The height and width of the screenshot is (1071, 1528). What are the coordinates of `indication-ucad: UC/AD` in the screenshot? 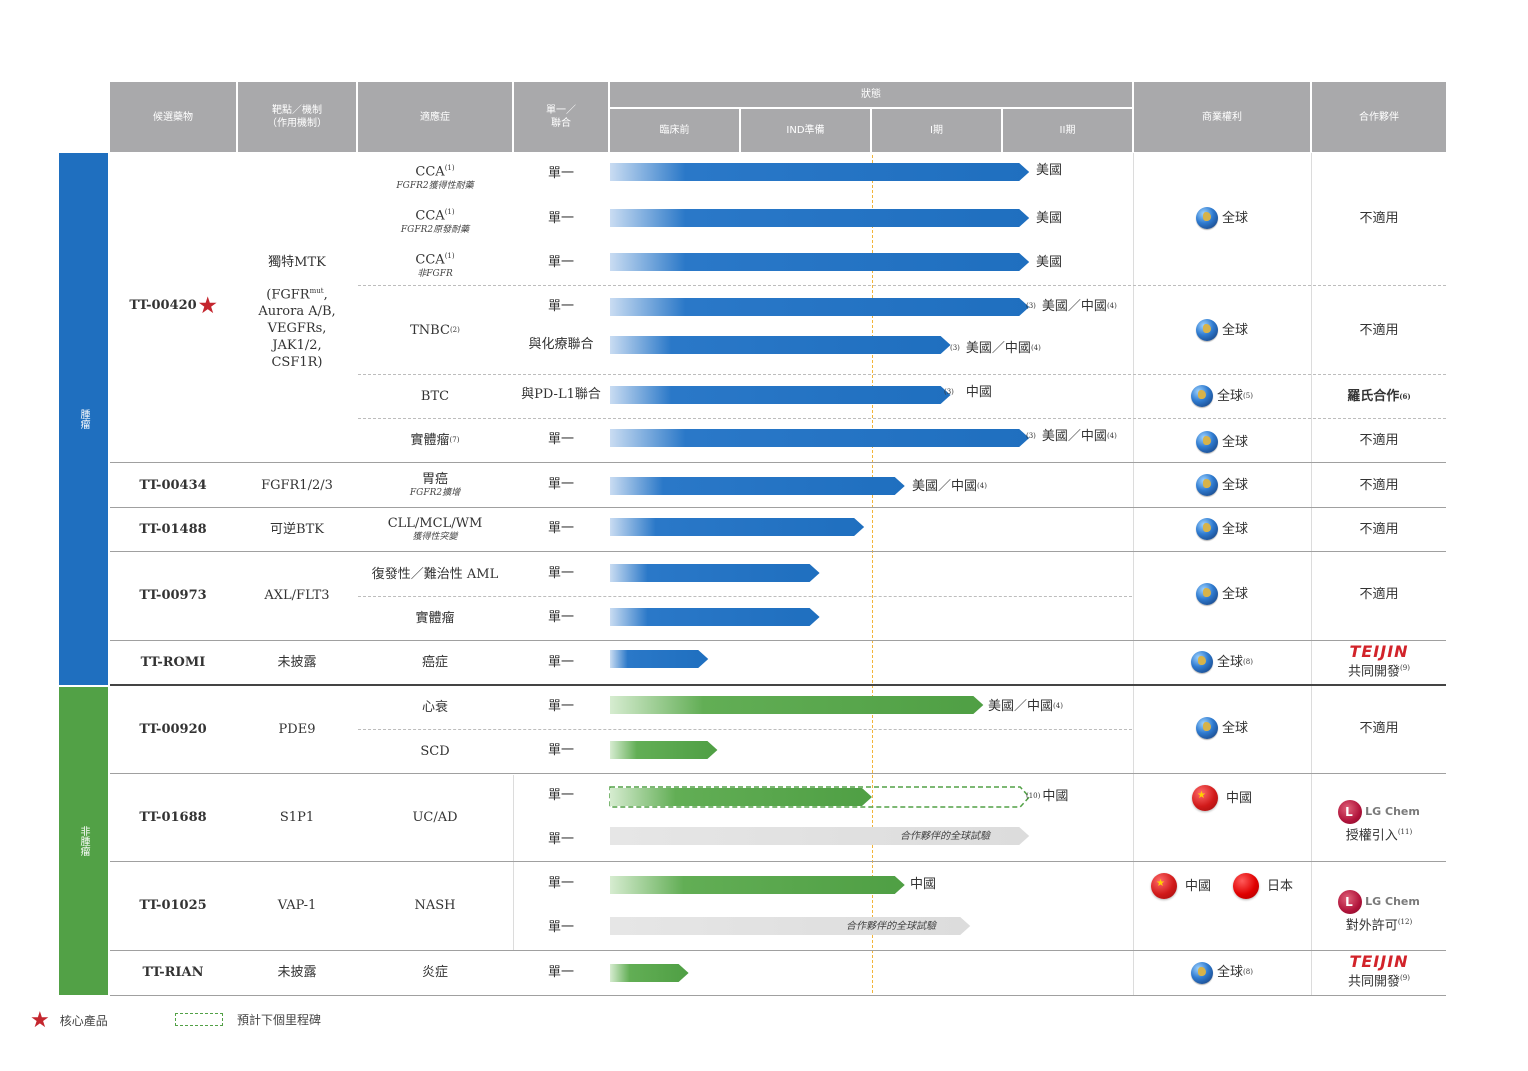 It's located at (435, 817).